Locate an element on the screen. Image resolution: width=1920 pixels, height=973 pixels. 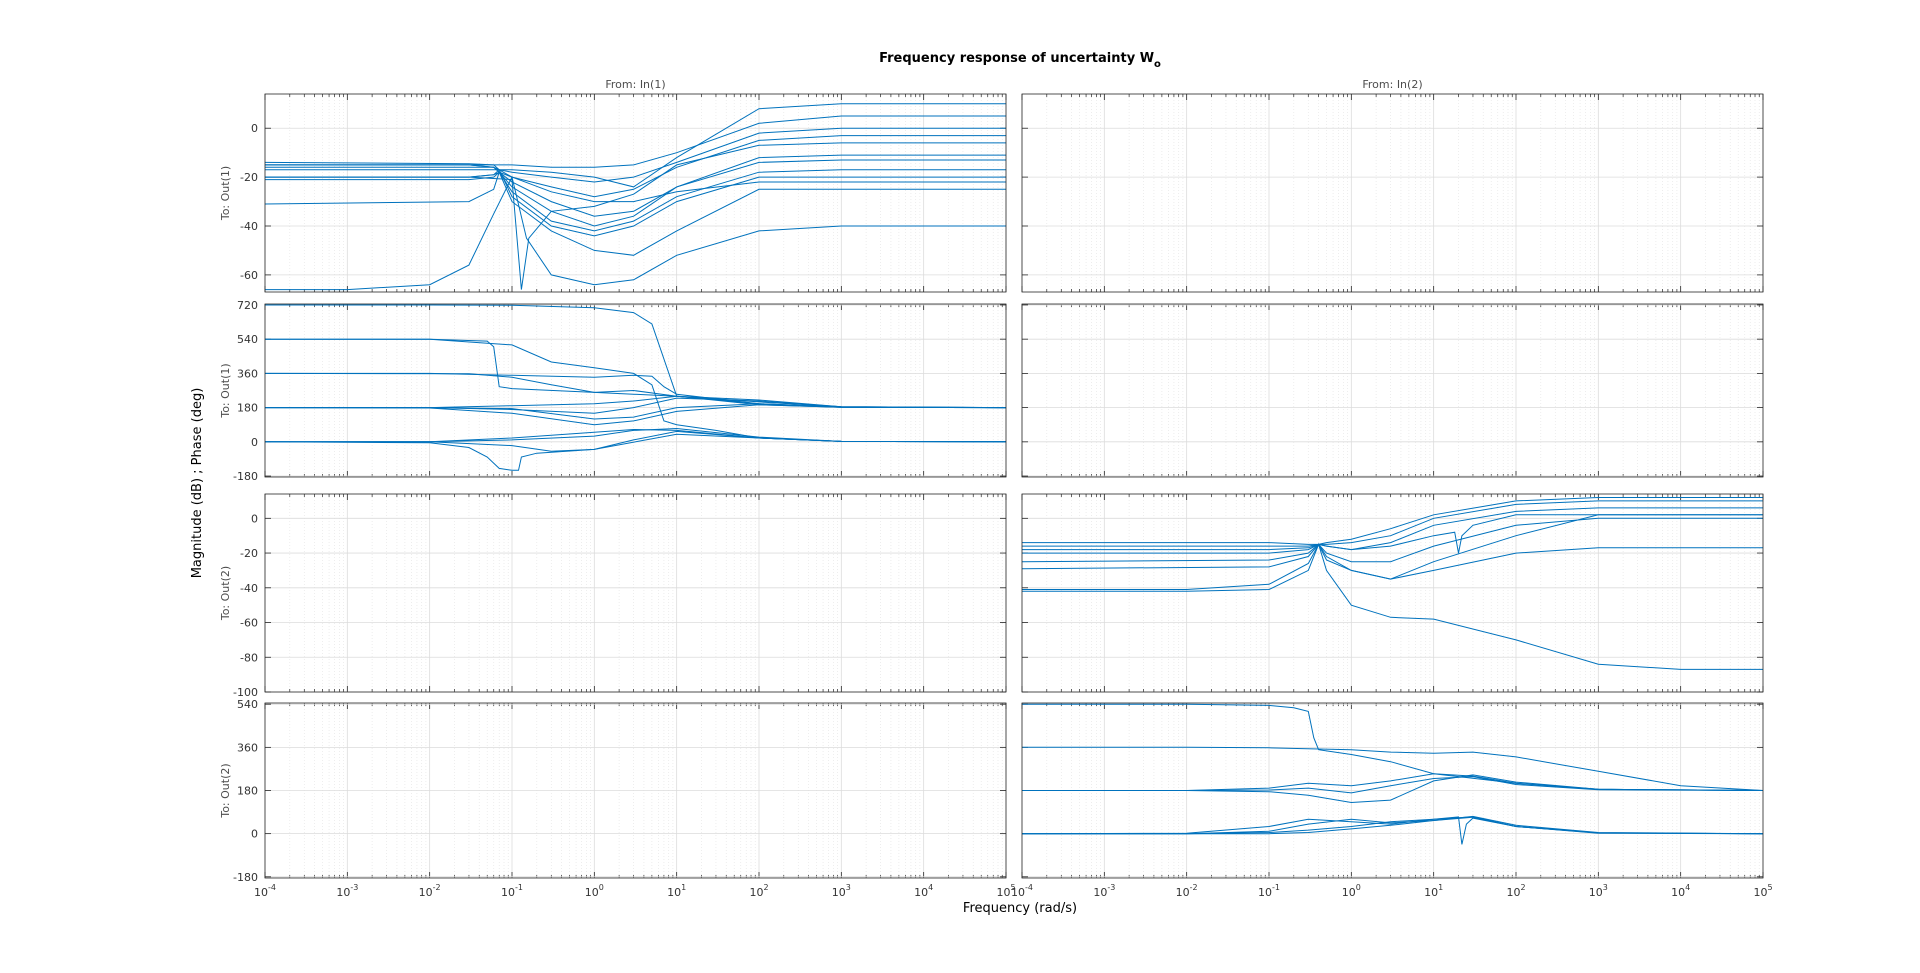
panel-r3-c1: 10⁻⁴ 10⁻³ 10⁻² 10⁻¹ 10⁰ 10¹ 10² 10³ 10⁴ 10⁵ is located at coordinates (1392, 800).